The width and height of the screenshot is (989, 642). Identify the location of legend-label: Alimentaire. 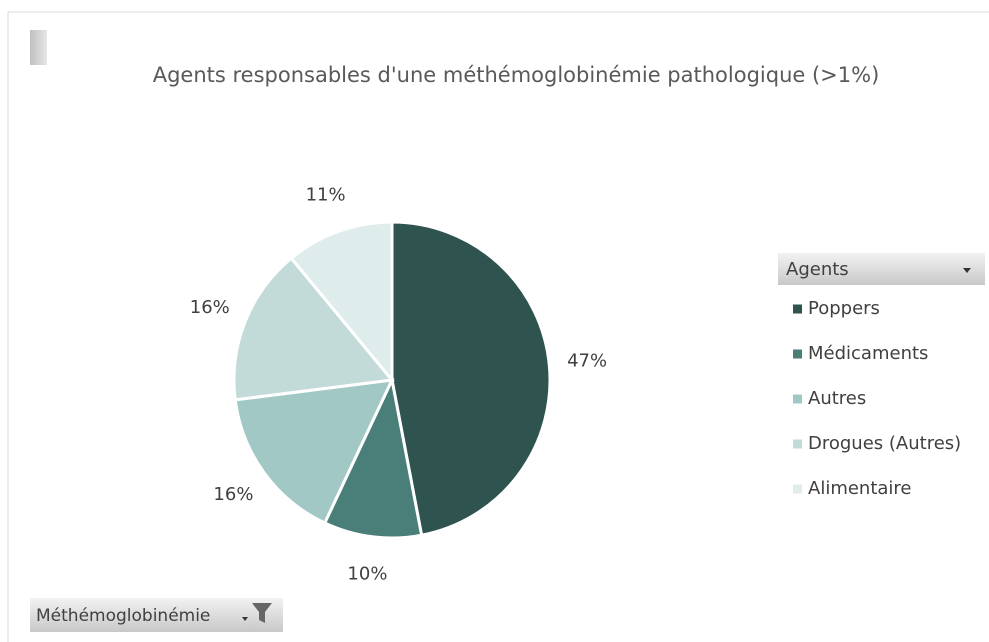
(860, 488).